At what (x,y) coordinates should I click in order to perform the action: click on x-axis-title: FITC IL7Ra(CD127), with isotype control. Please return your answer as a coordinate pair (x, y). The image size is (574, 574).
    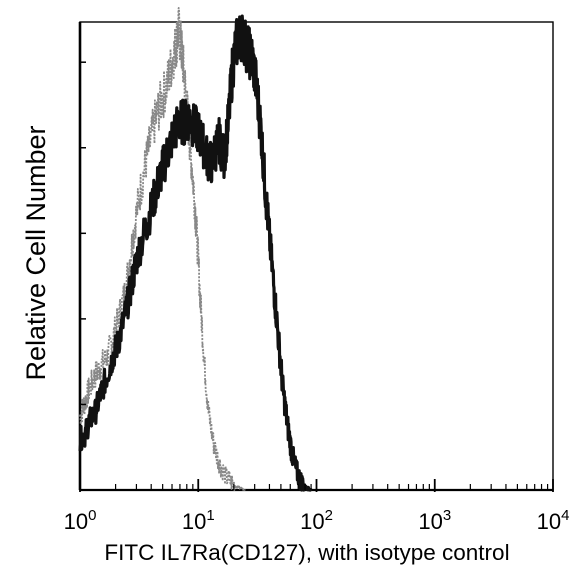
    Looking at the image, I should click on (306, 552).